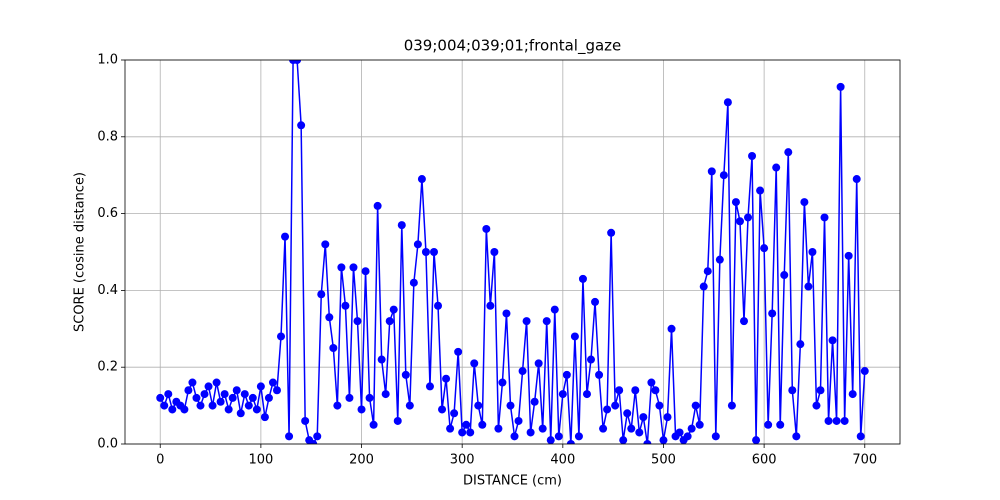  I want to click on x-tick-label: 100, so click(260, 460).